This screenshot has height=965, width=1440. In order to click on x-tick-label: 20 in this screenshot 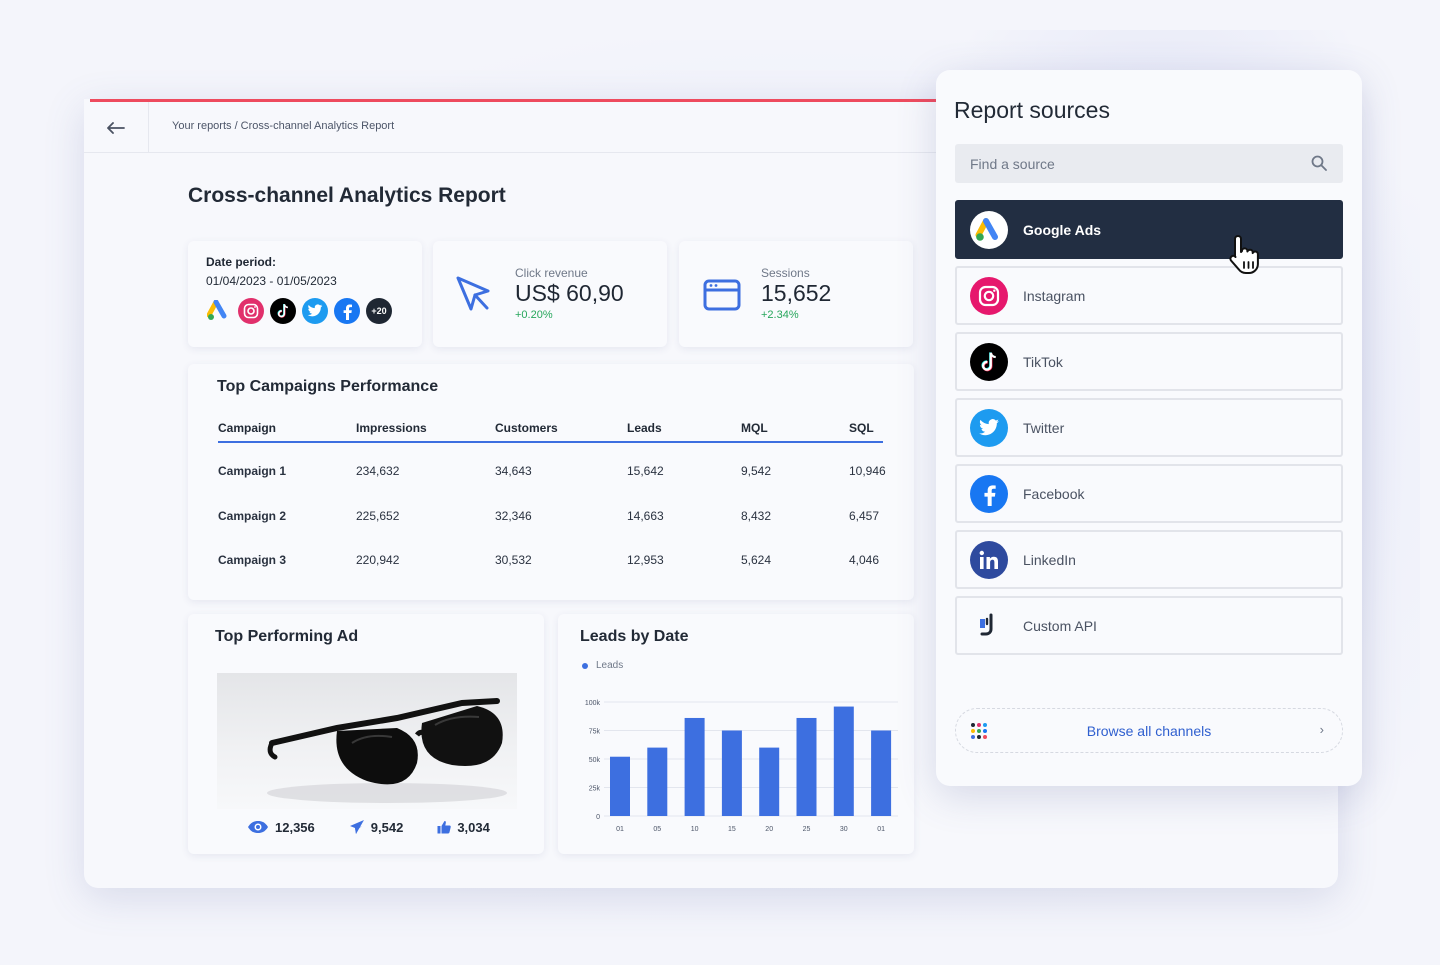, I will do `click(769, 829)`.